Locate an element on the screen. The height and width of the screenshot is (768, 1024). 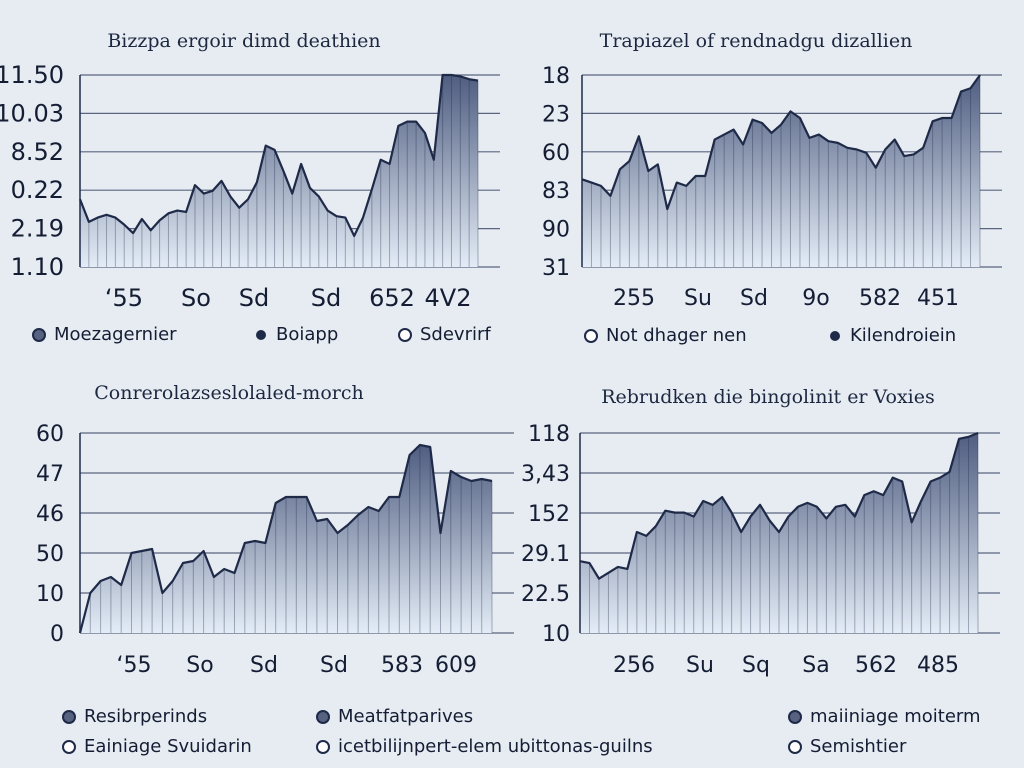
legend-label: Kilendroiein is located at coordinates (903, 335).